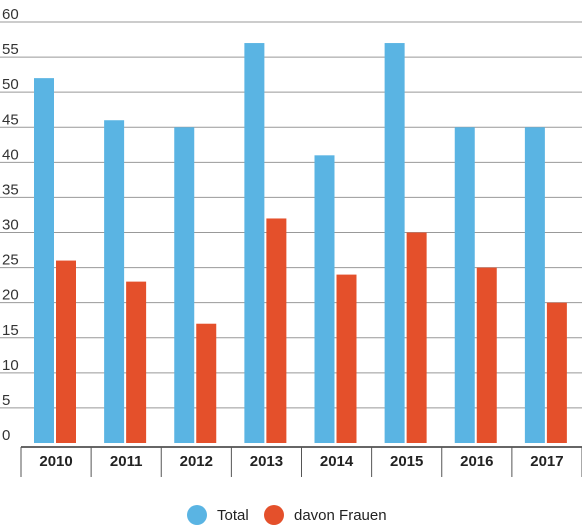  Describe the element at coordinates (10, 225) in the screenshot. I see `y-tick-label: 30` at that location.